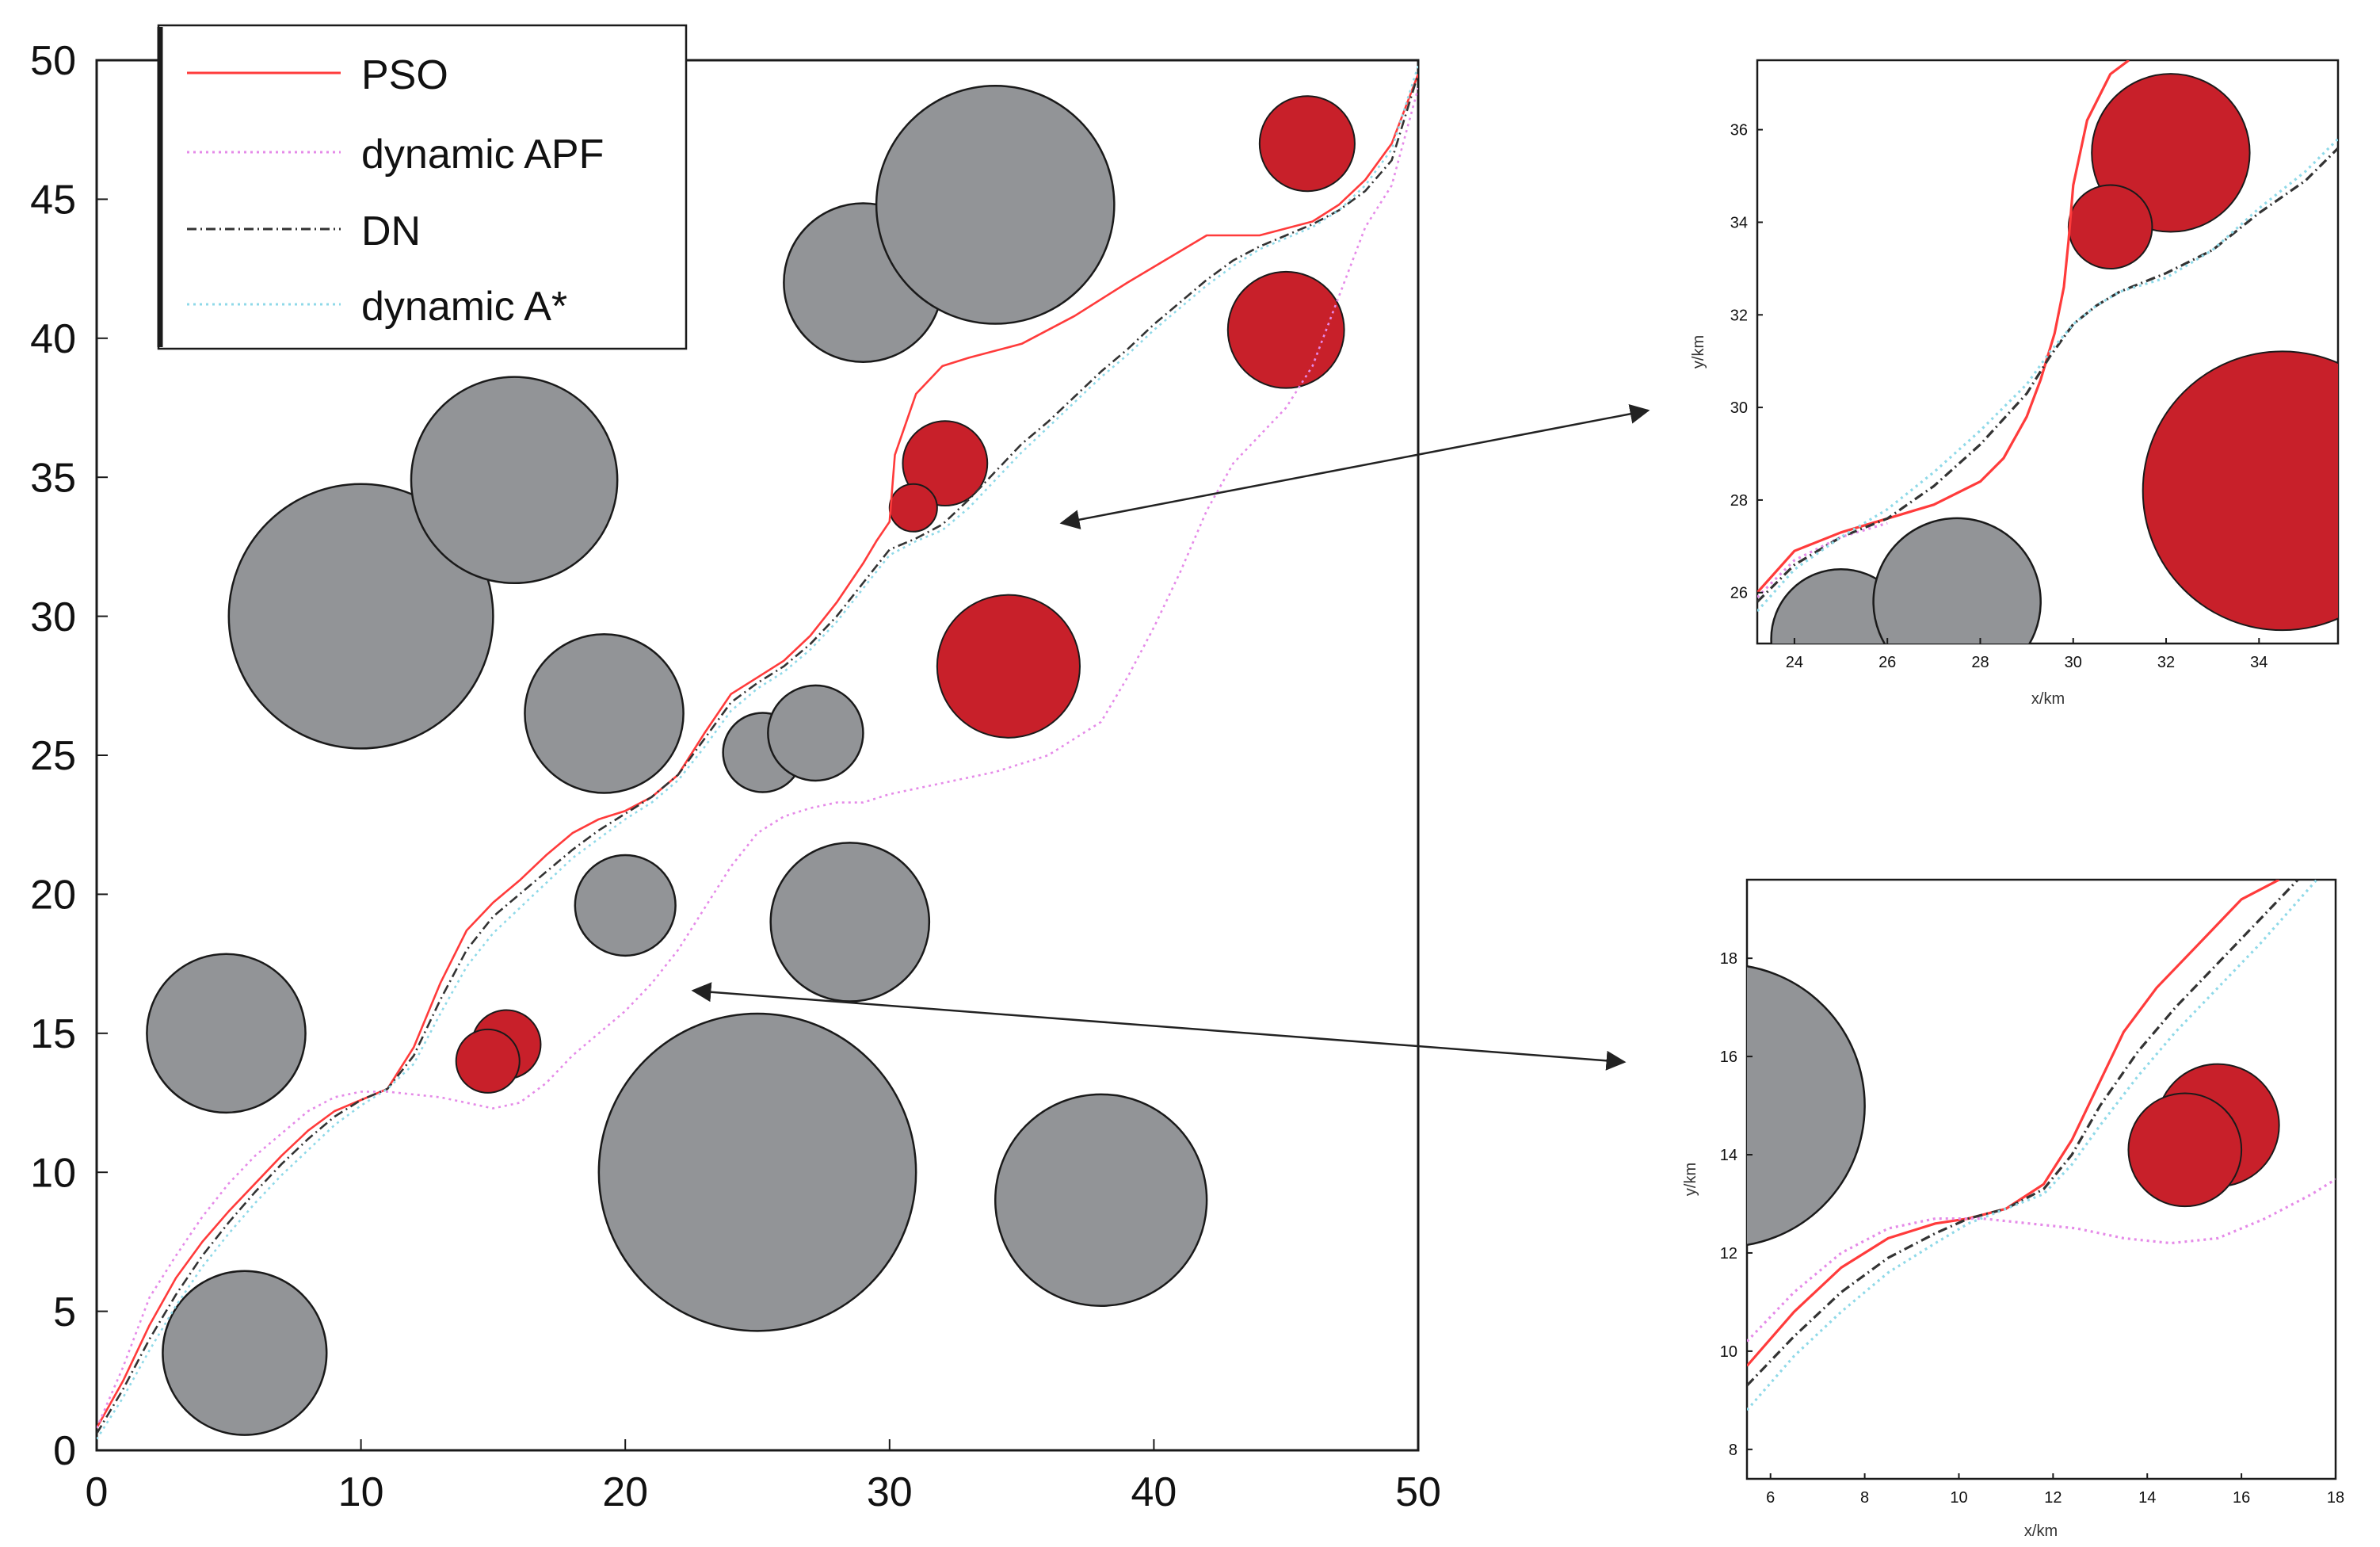 This screenshot has width=2380, height=1547. I want to click on main-ytick-label: 50, so click(53, 61).